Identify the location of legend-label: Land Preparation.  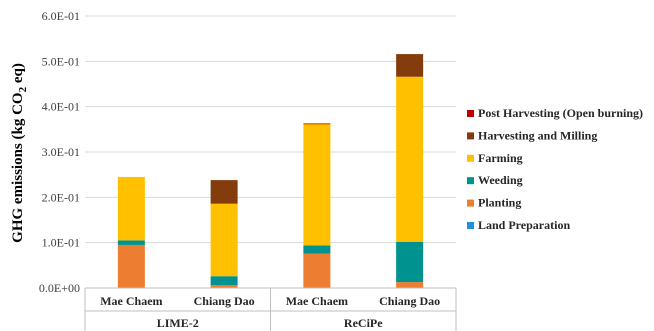
(524, 225).